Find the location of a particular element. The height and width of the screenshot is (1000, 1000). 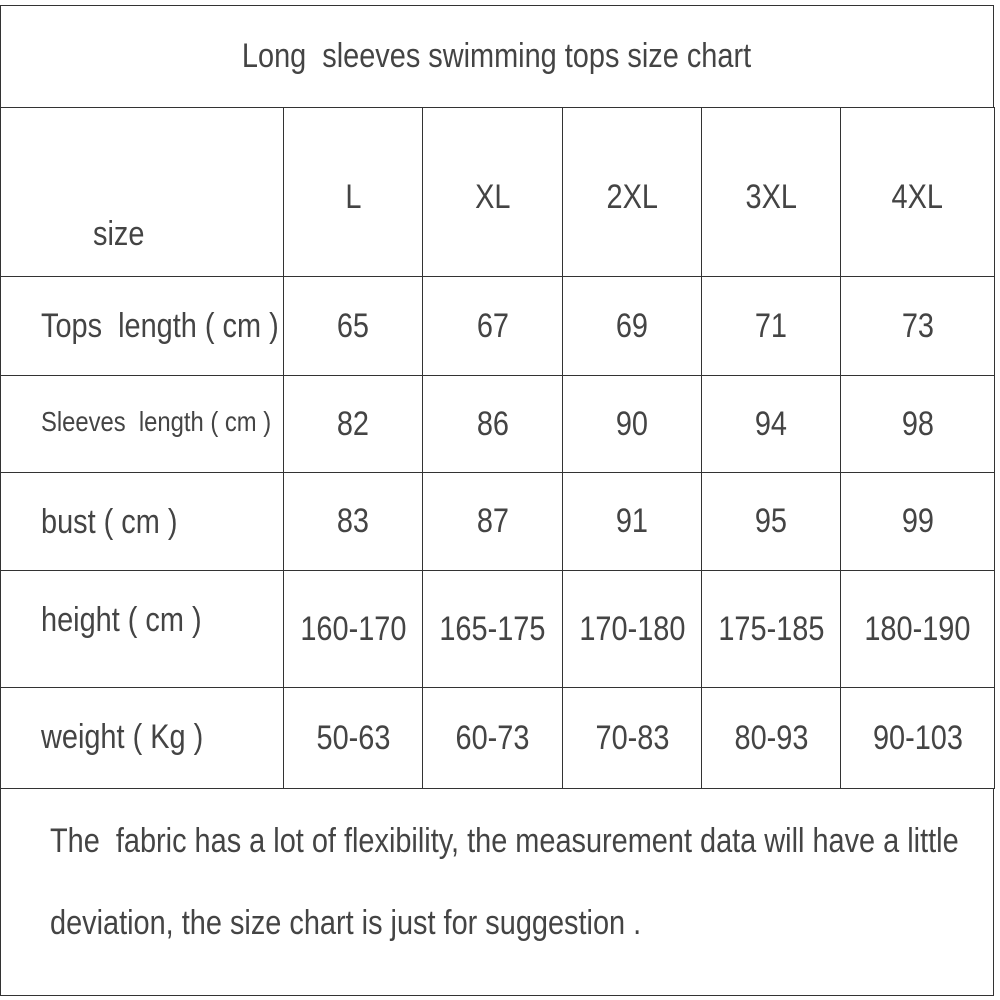

value-cell: 165-175 is located at coordinates (492, 629).